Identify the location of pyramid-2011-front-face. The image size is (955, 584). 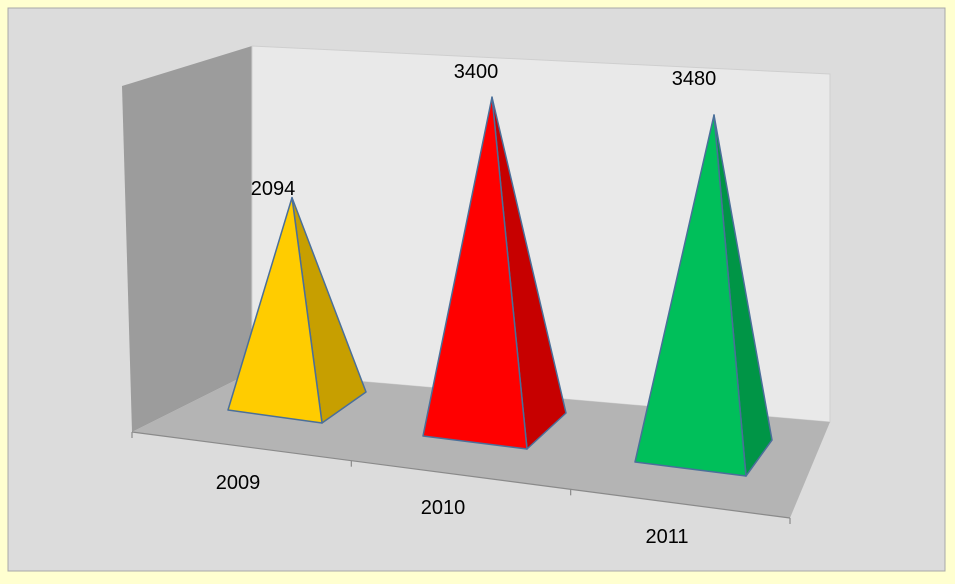
(690, 295).